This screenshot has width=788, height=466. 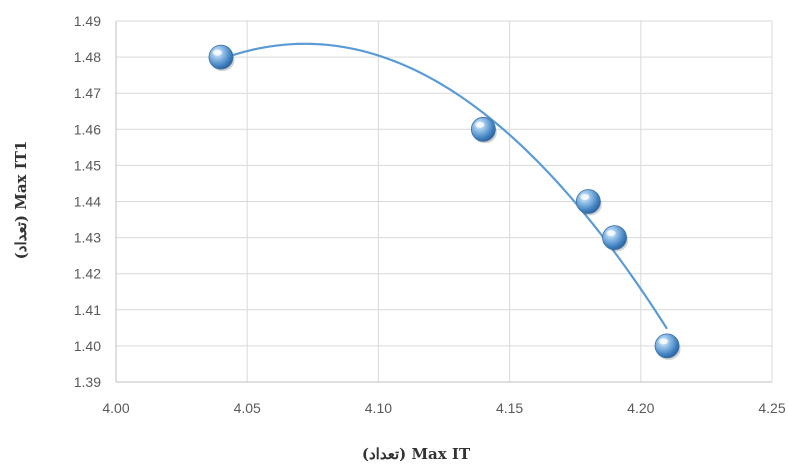 I want to click on y-tick-label-1.41: 1.41, so click(x=87, y=310).